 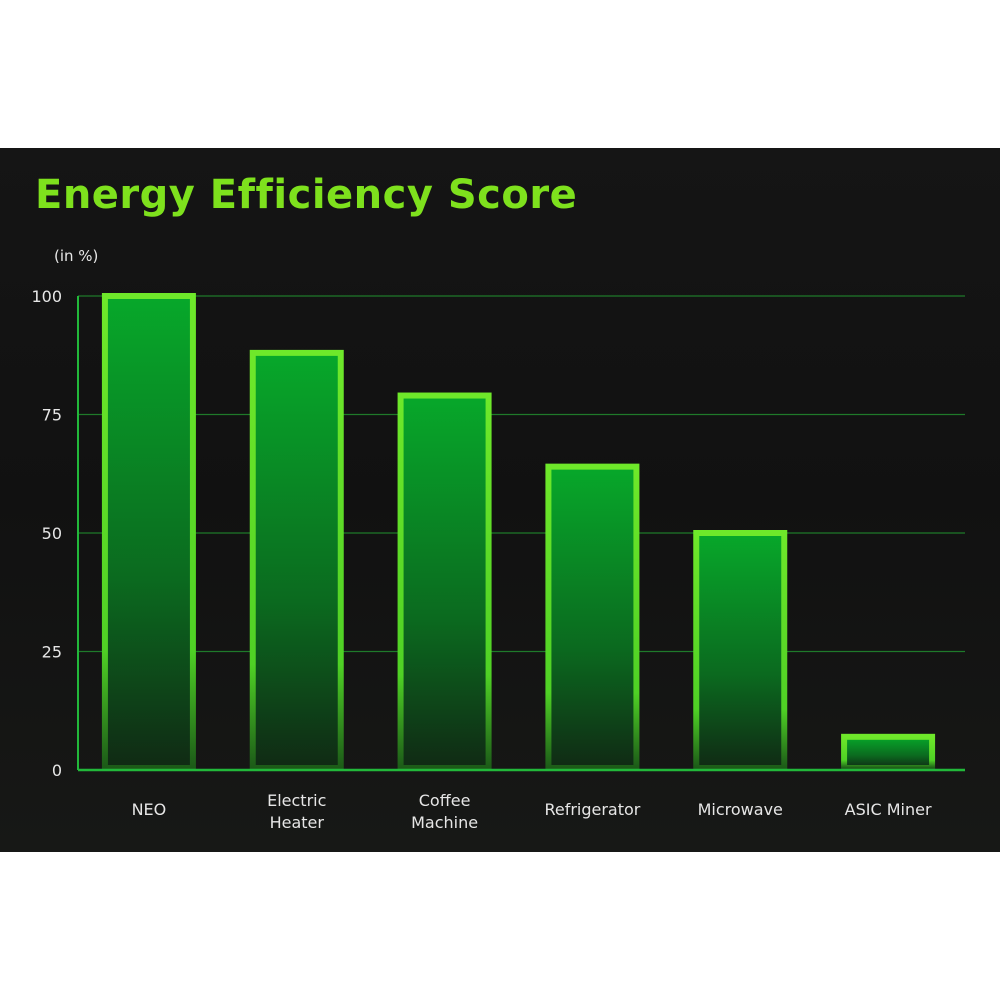 I want to click on x-category-label-line: ASIC Miner, so click(x=888, y=809).